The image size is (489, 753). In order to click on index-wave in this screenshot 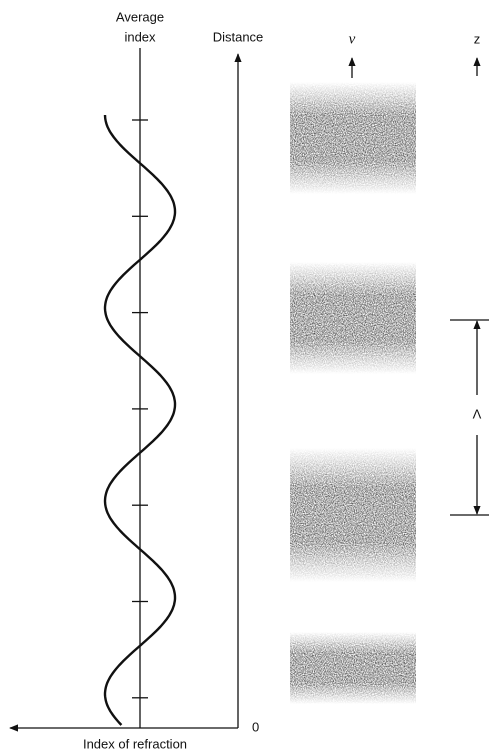, I will do `click(140, 420)`.